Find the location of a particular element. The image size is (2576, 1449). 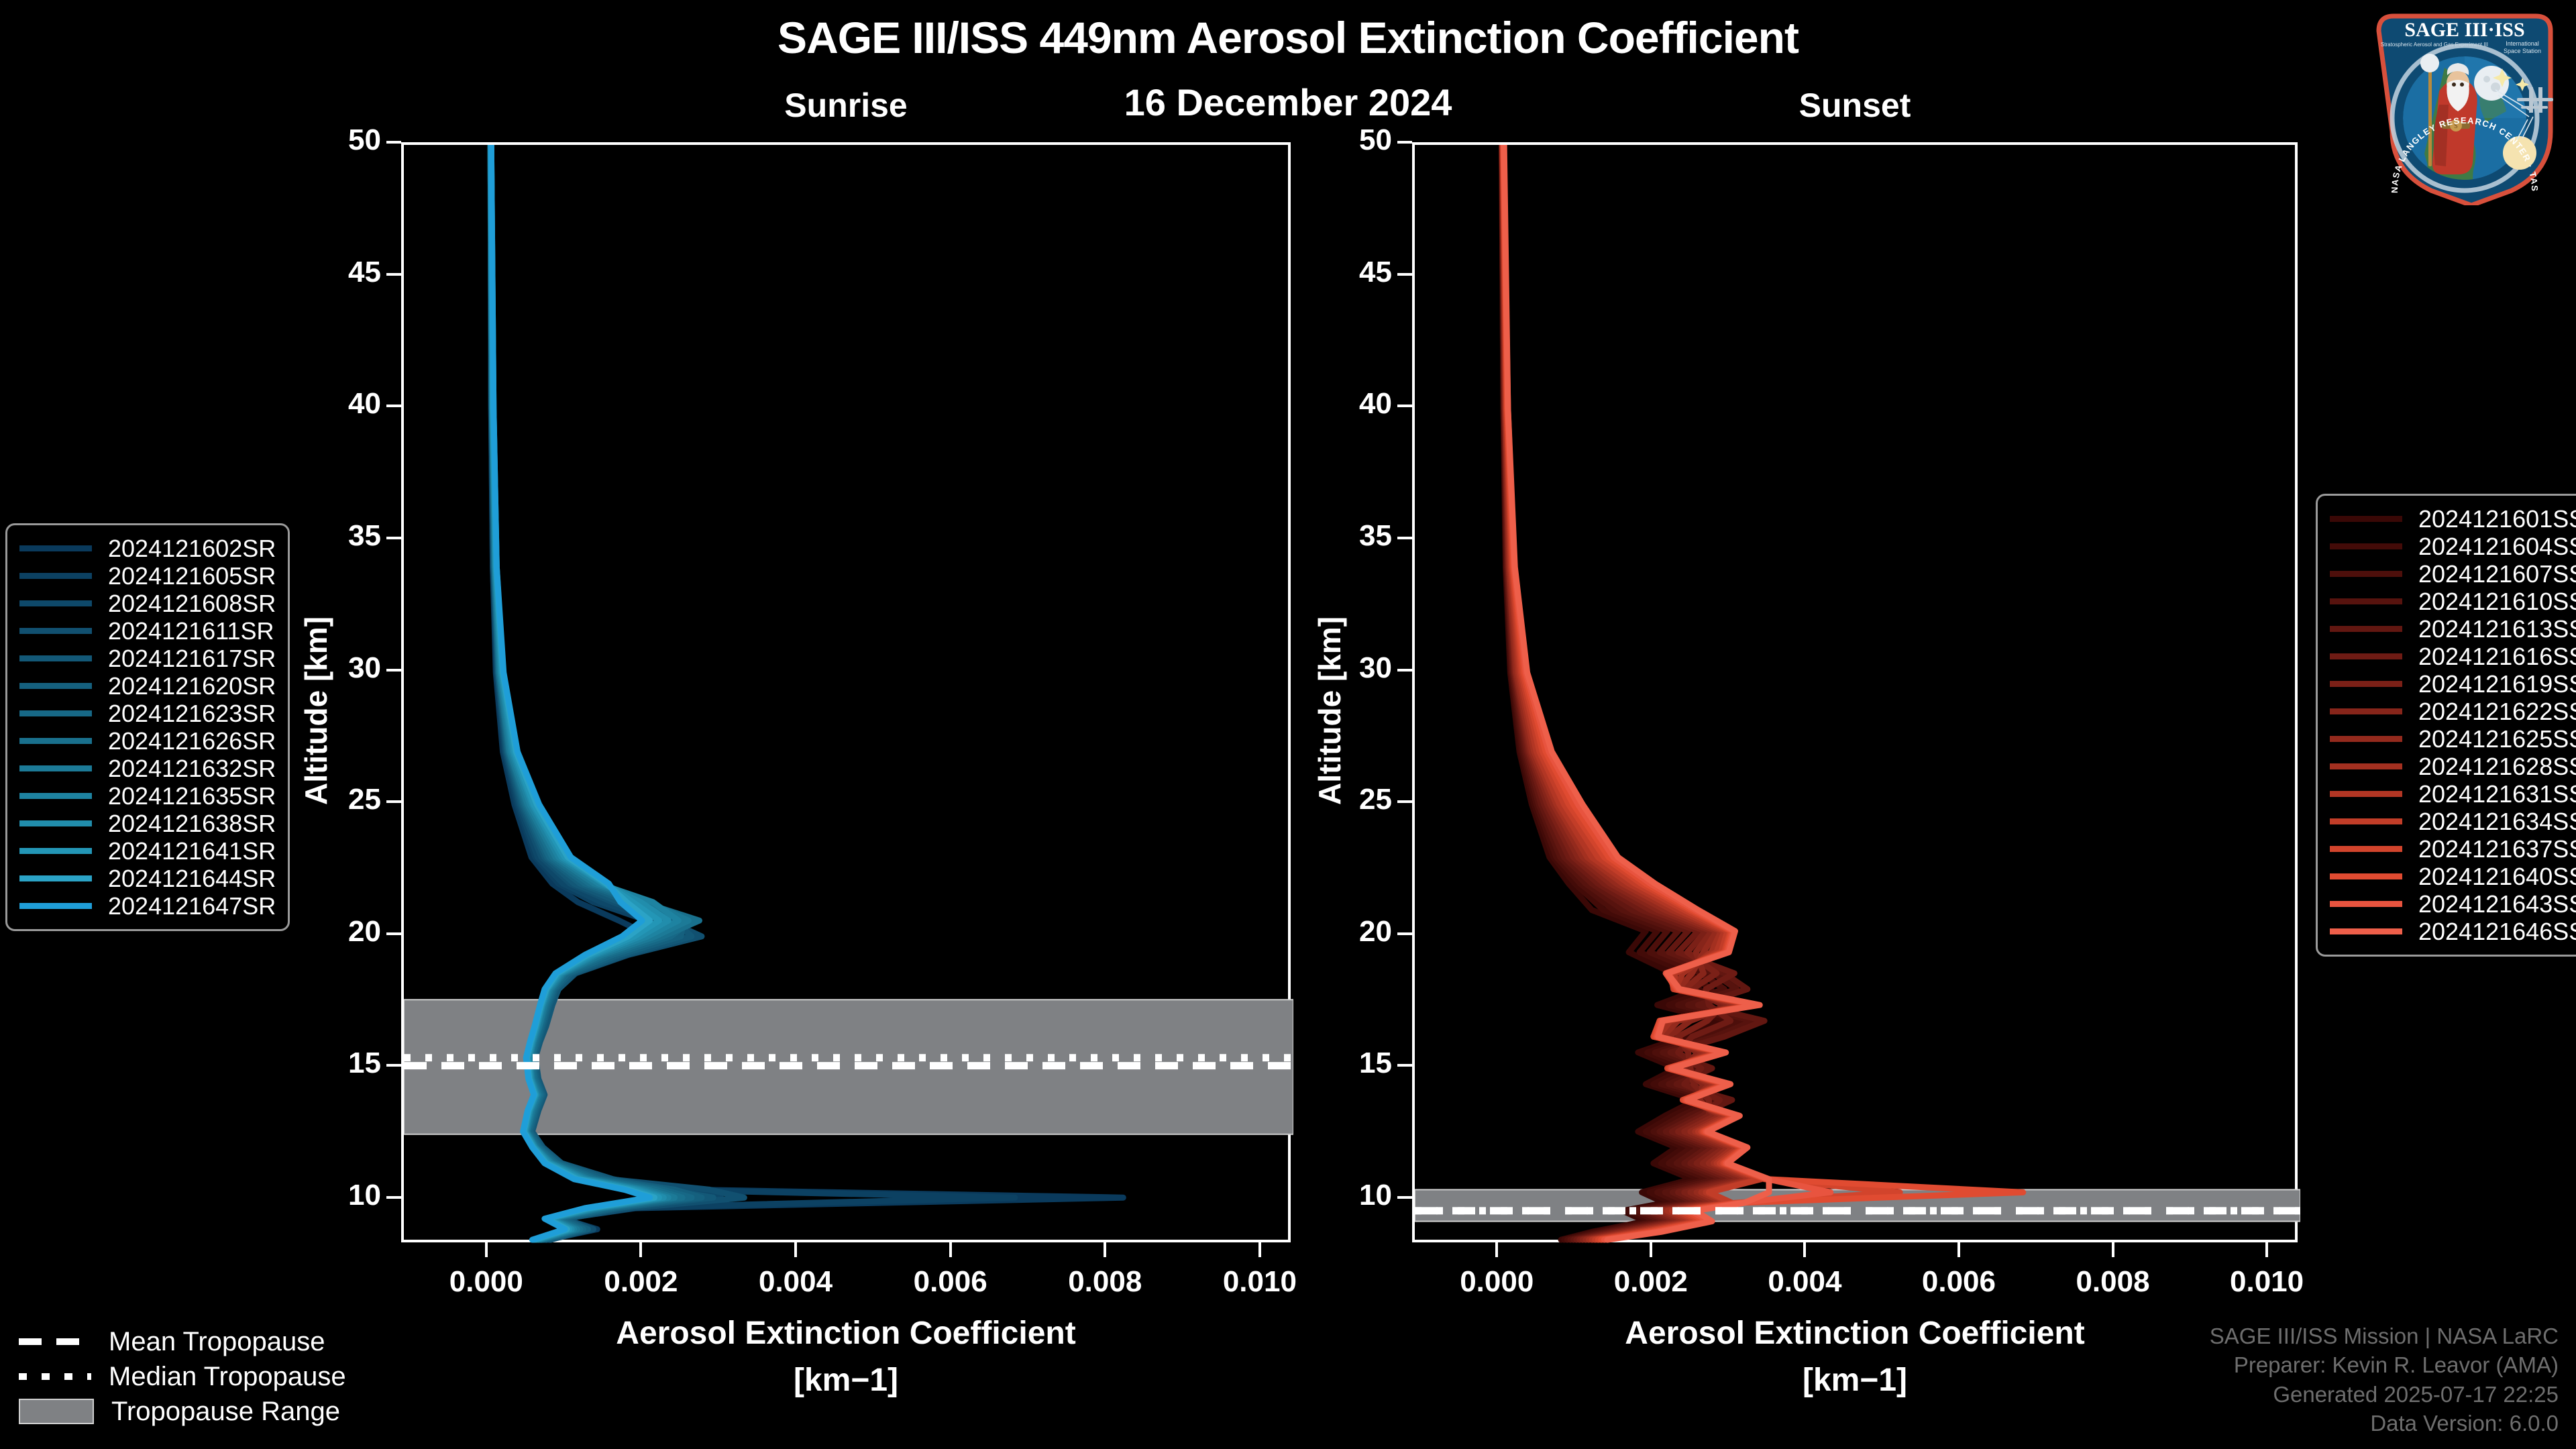

legend-item: 2024121641SR is located at coordinates (147, 851).